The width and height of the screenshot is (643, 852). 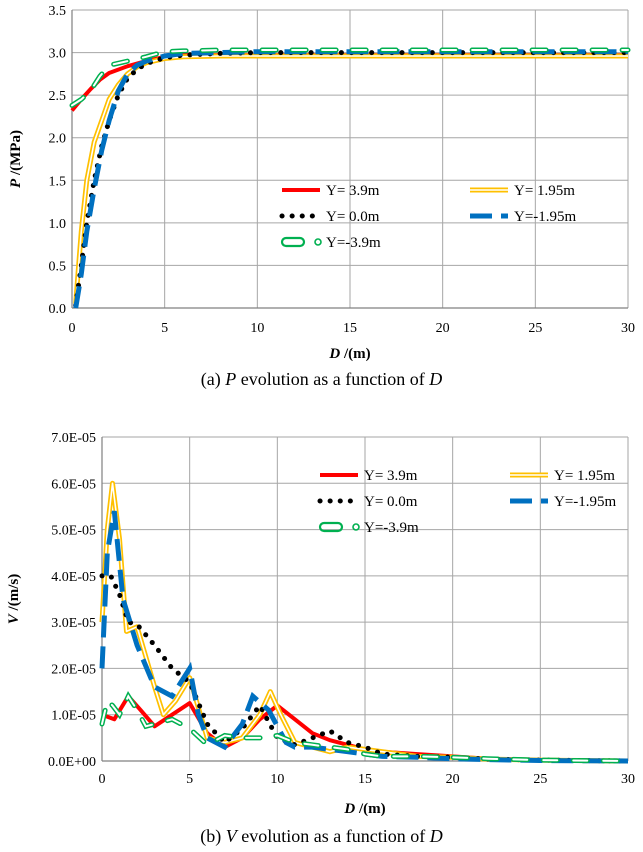 What do you see at coordinates (231, 379) in the screenshot?
I see `caption-a-var: P` at bounding box center [231, 379].